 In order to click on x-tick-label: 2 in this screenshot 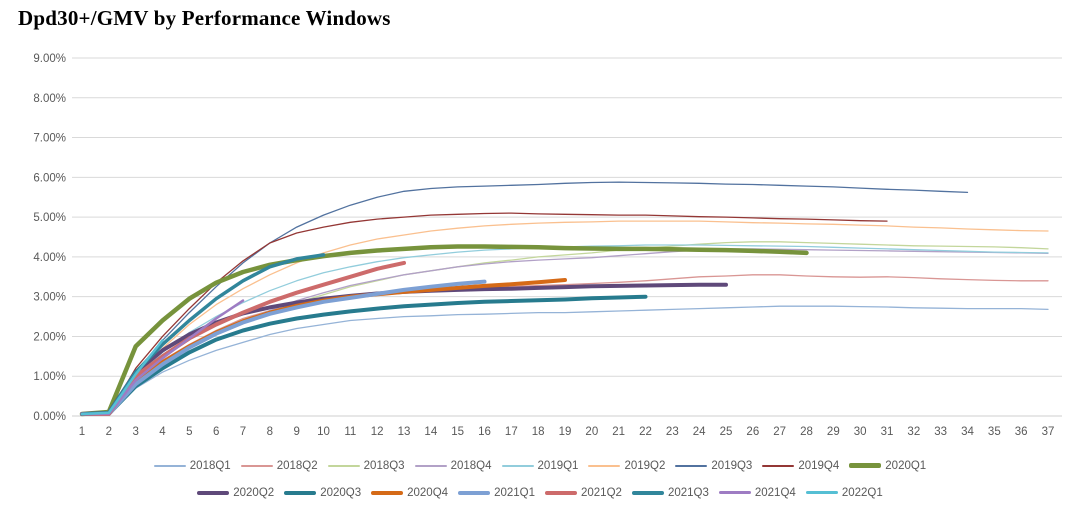, I will do `click(109, 432)`.